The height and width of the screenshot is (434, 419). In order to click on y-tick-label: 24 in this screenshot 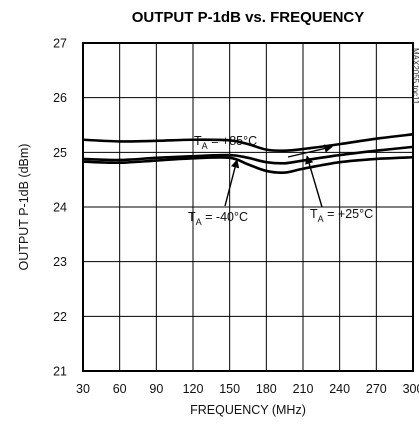, I will do `click(60, 208)`.